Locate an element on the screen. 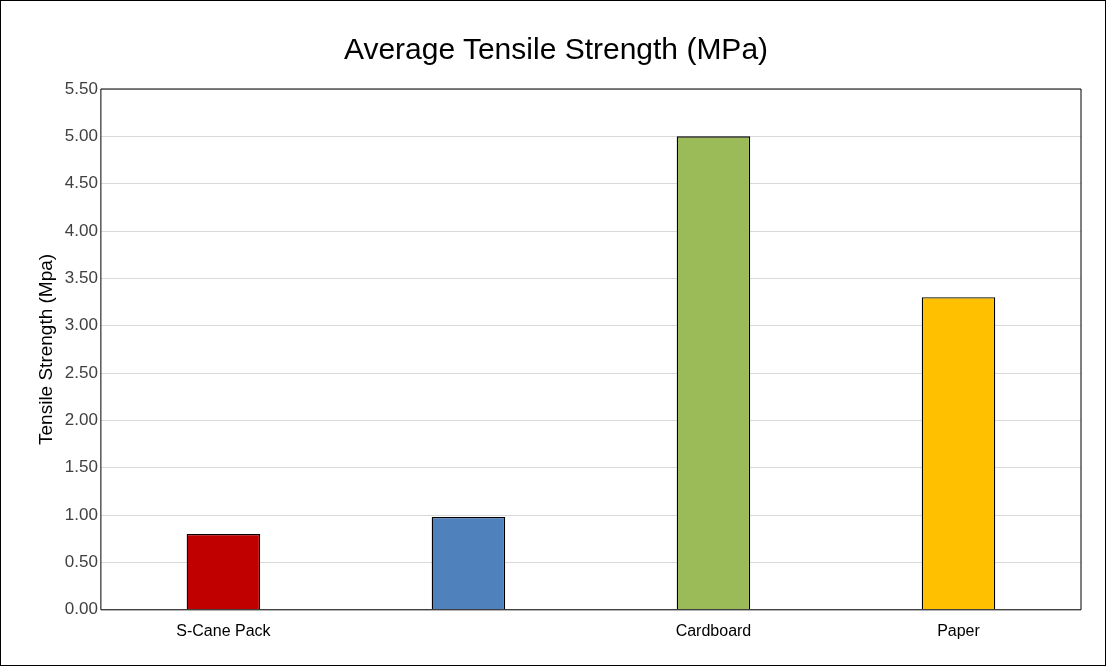 The width and height of the screenshot is (1106, 666). y-tick-label: 3.50 is located at coordinates (81, 278).